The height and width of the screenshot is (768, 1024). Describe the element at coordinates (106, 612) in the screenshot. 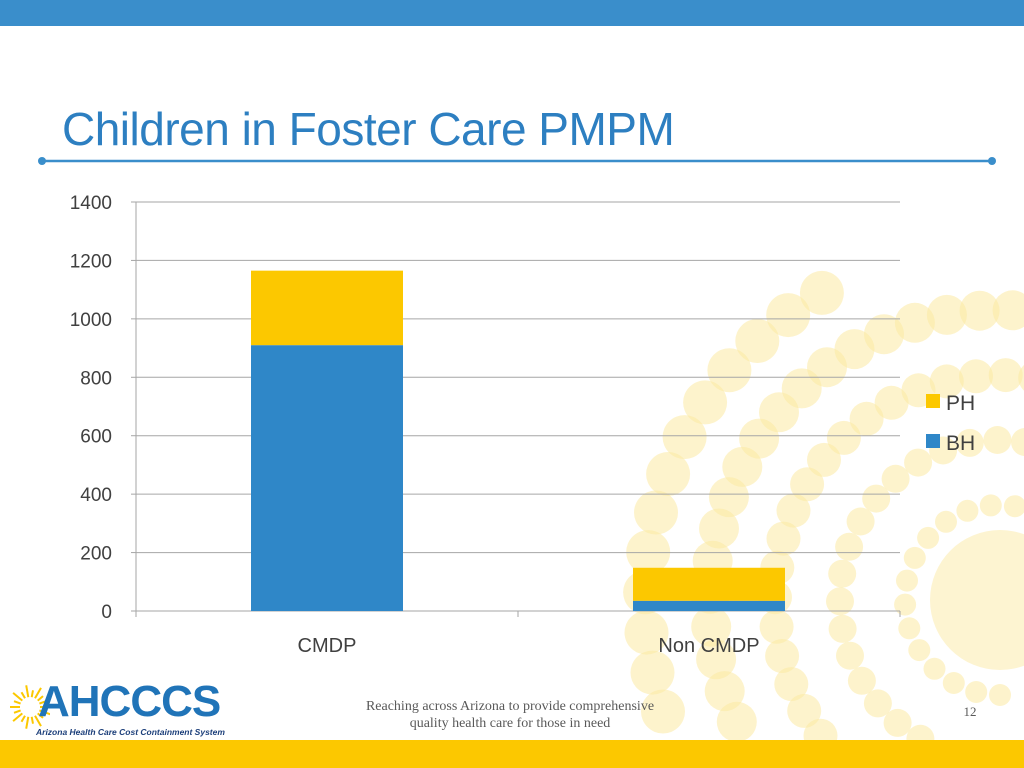

I see `y-tick-label: 0` at that location.